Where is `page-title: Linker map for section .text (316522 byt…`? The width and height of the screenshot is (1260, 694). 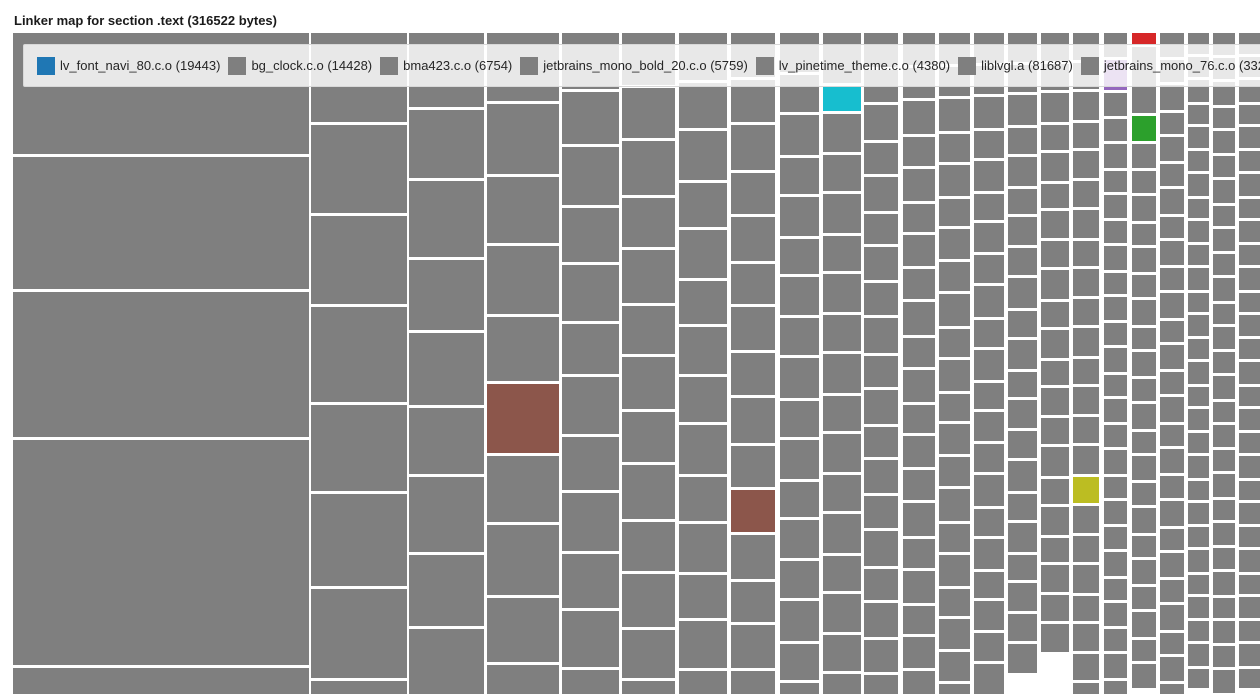 page-title: Linker map for section .text (316522 byt… is located at coordinates (145, 20).